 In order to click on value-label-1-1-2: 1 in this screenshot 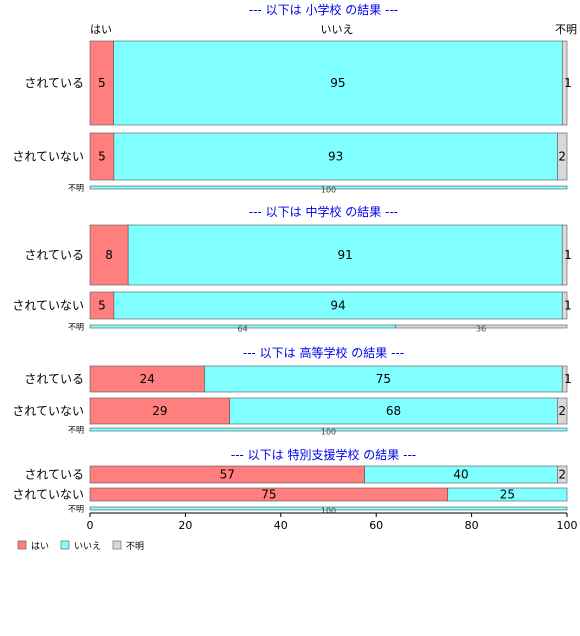, I will do `click(568, 306)`.